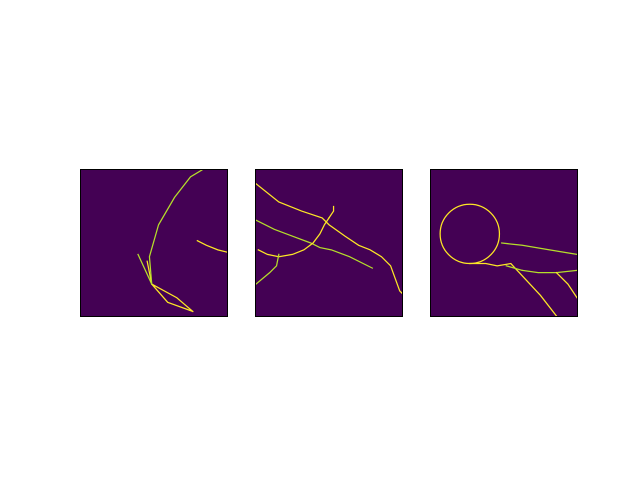 This screenshot has width=640, height=480. I want to click on image-panel-1-canvas, so click(154, 243).